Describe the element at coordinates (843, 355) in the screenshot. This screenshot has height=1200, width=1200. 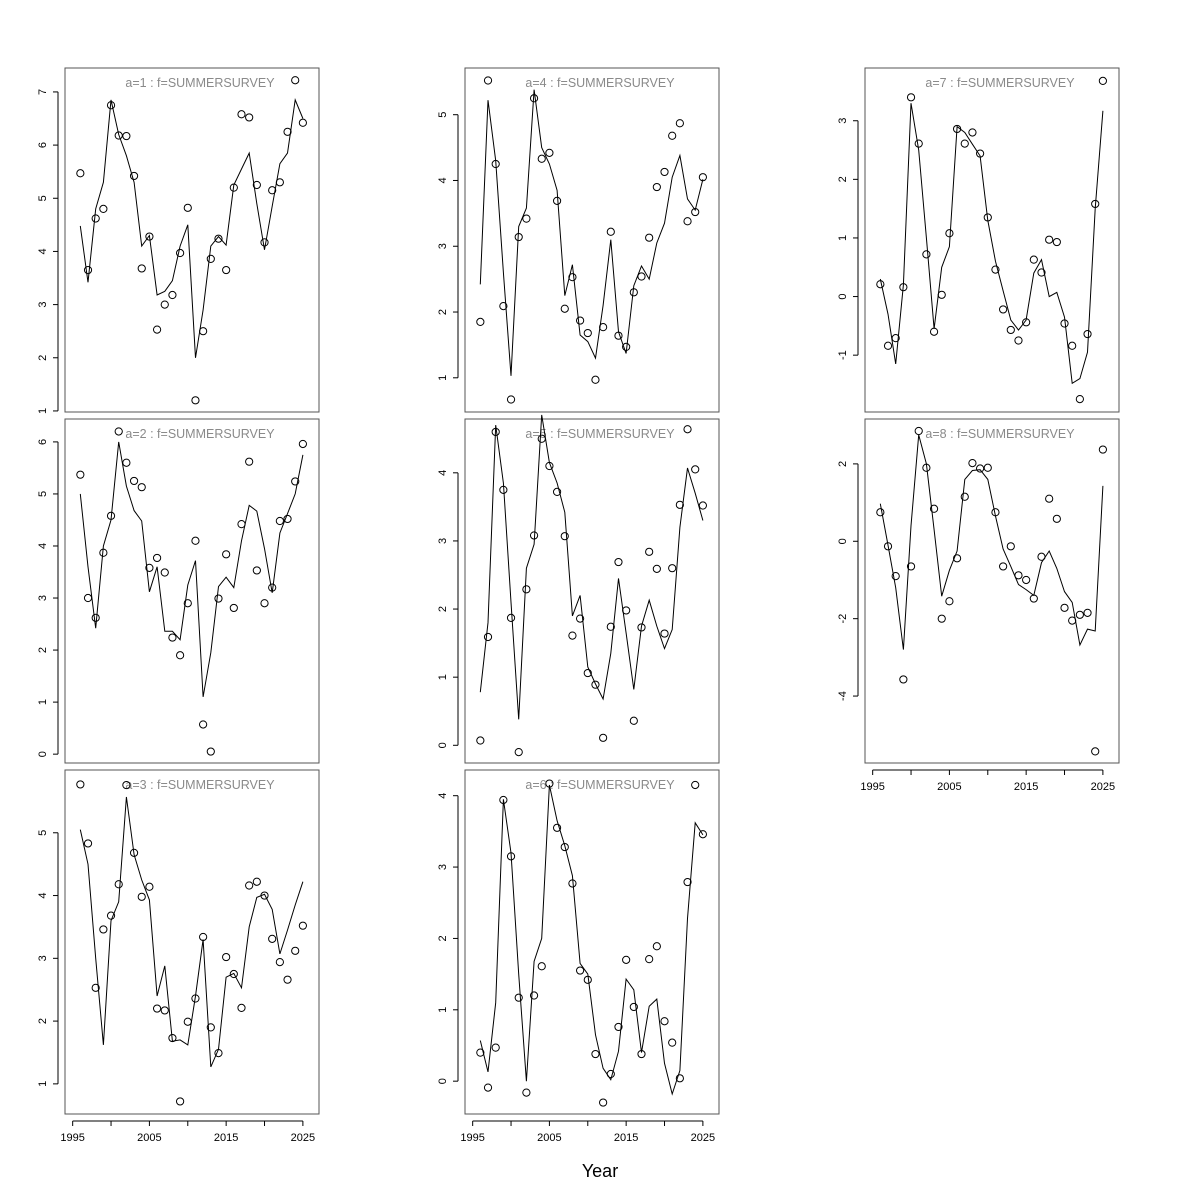
I see `y-tick-label: -1` at that location.